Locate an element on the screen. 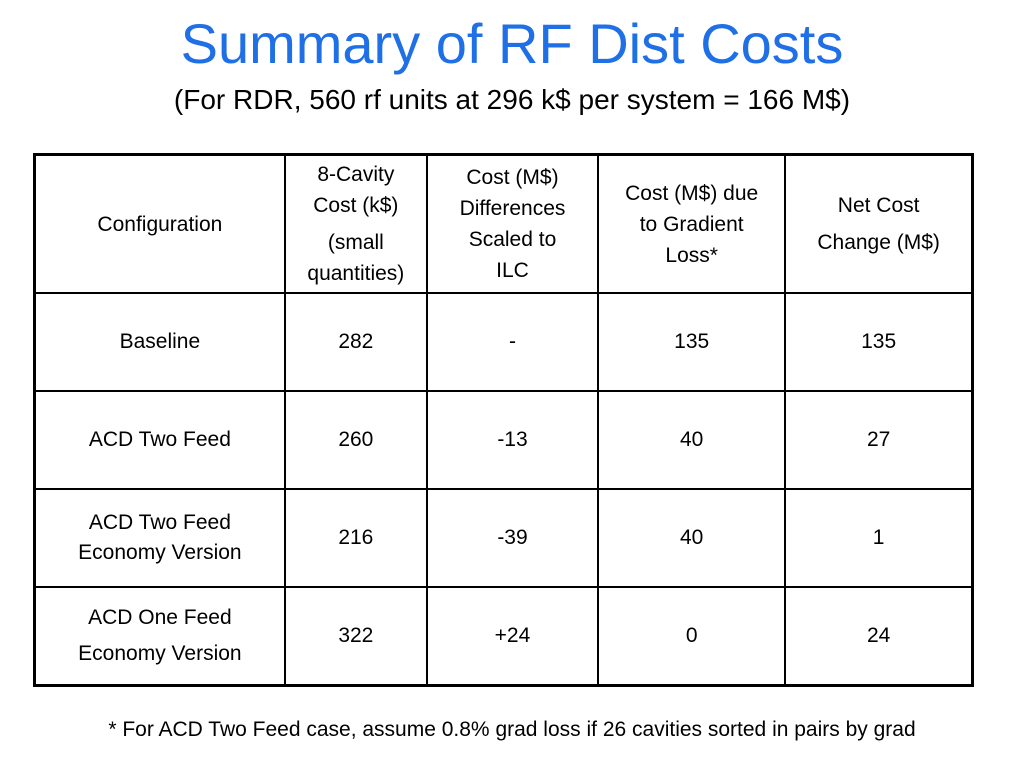  cell-configuration: Baseline is located at coordinates (159, 342).